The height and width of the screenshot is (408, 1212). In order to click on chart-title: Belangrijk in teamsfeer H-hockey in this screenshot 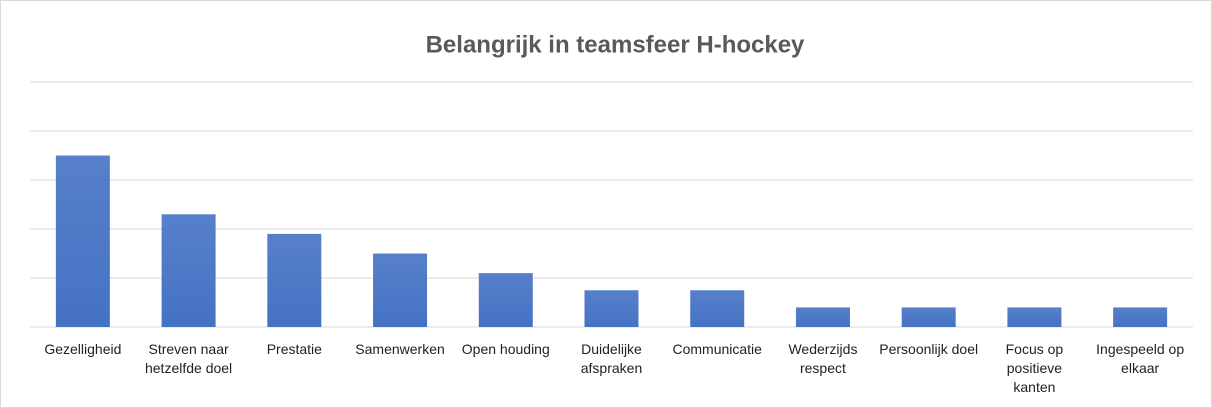, I will do `click(615, 44)`.